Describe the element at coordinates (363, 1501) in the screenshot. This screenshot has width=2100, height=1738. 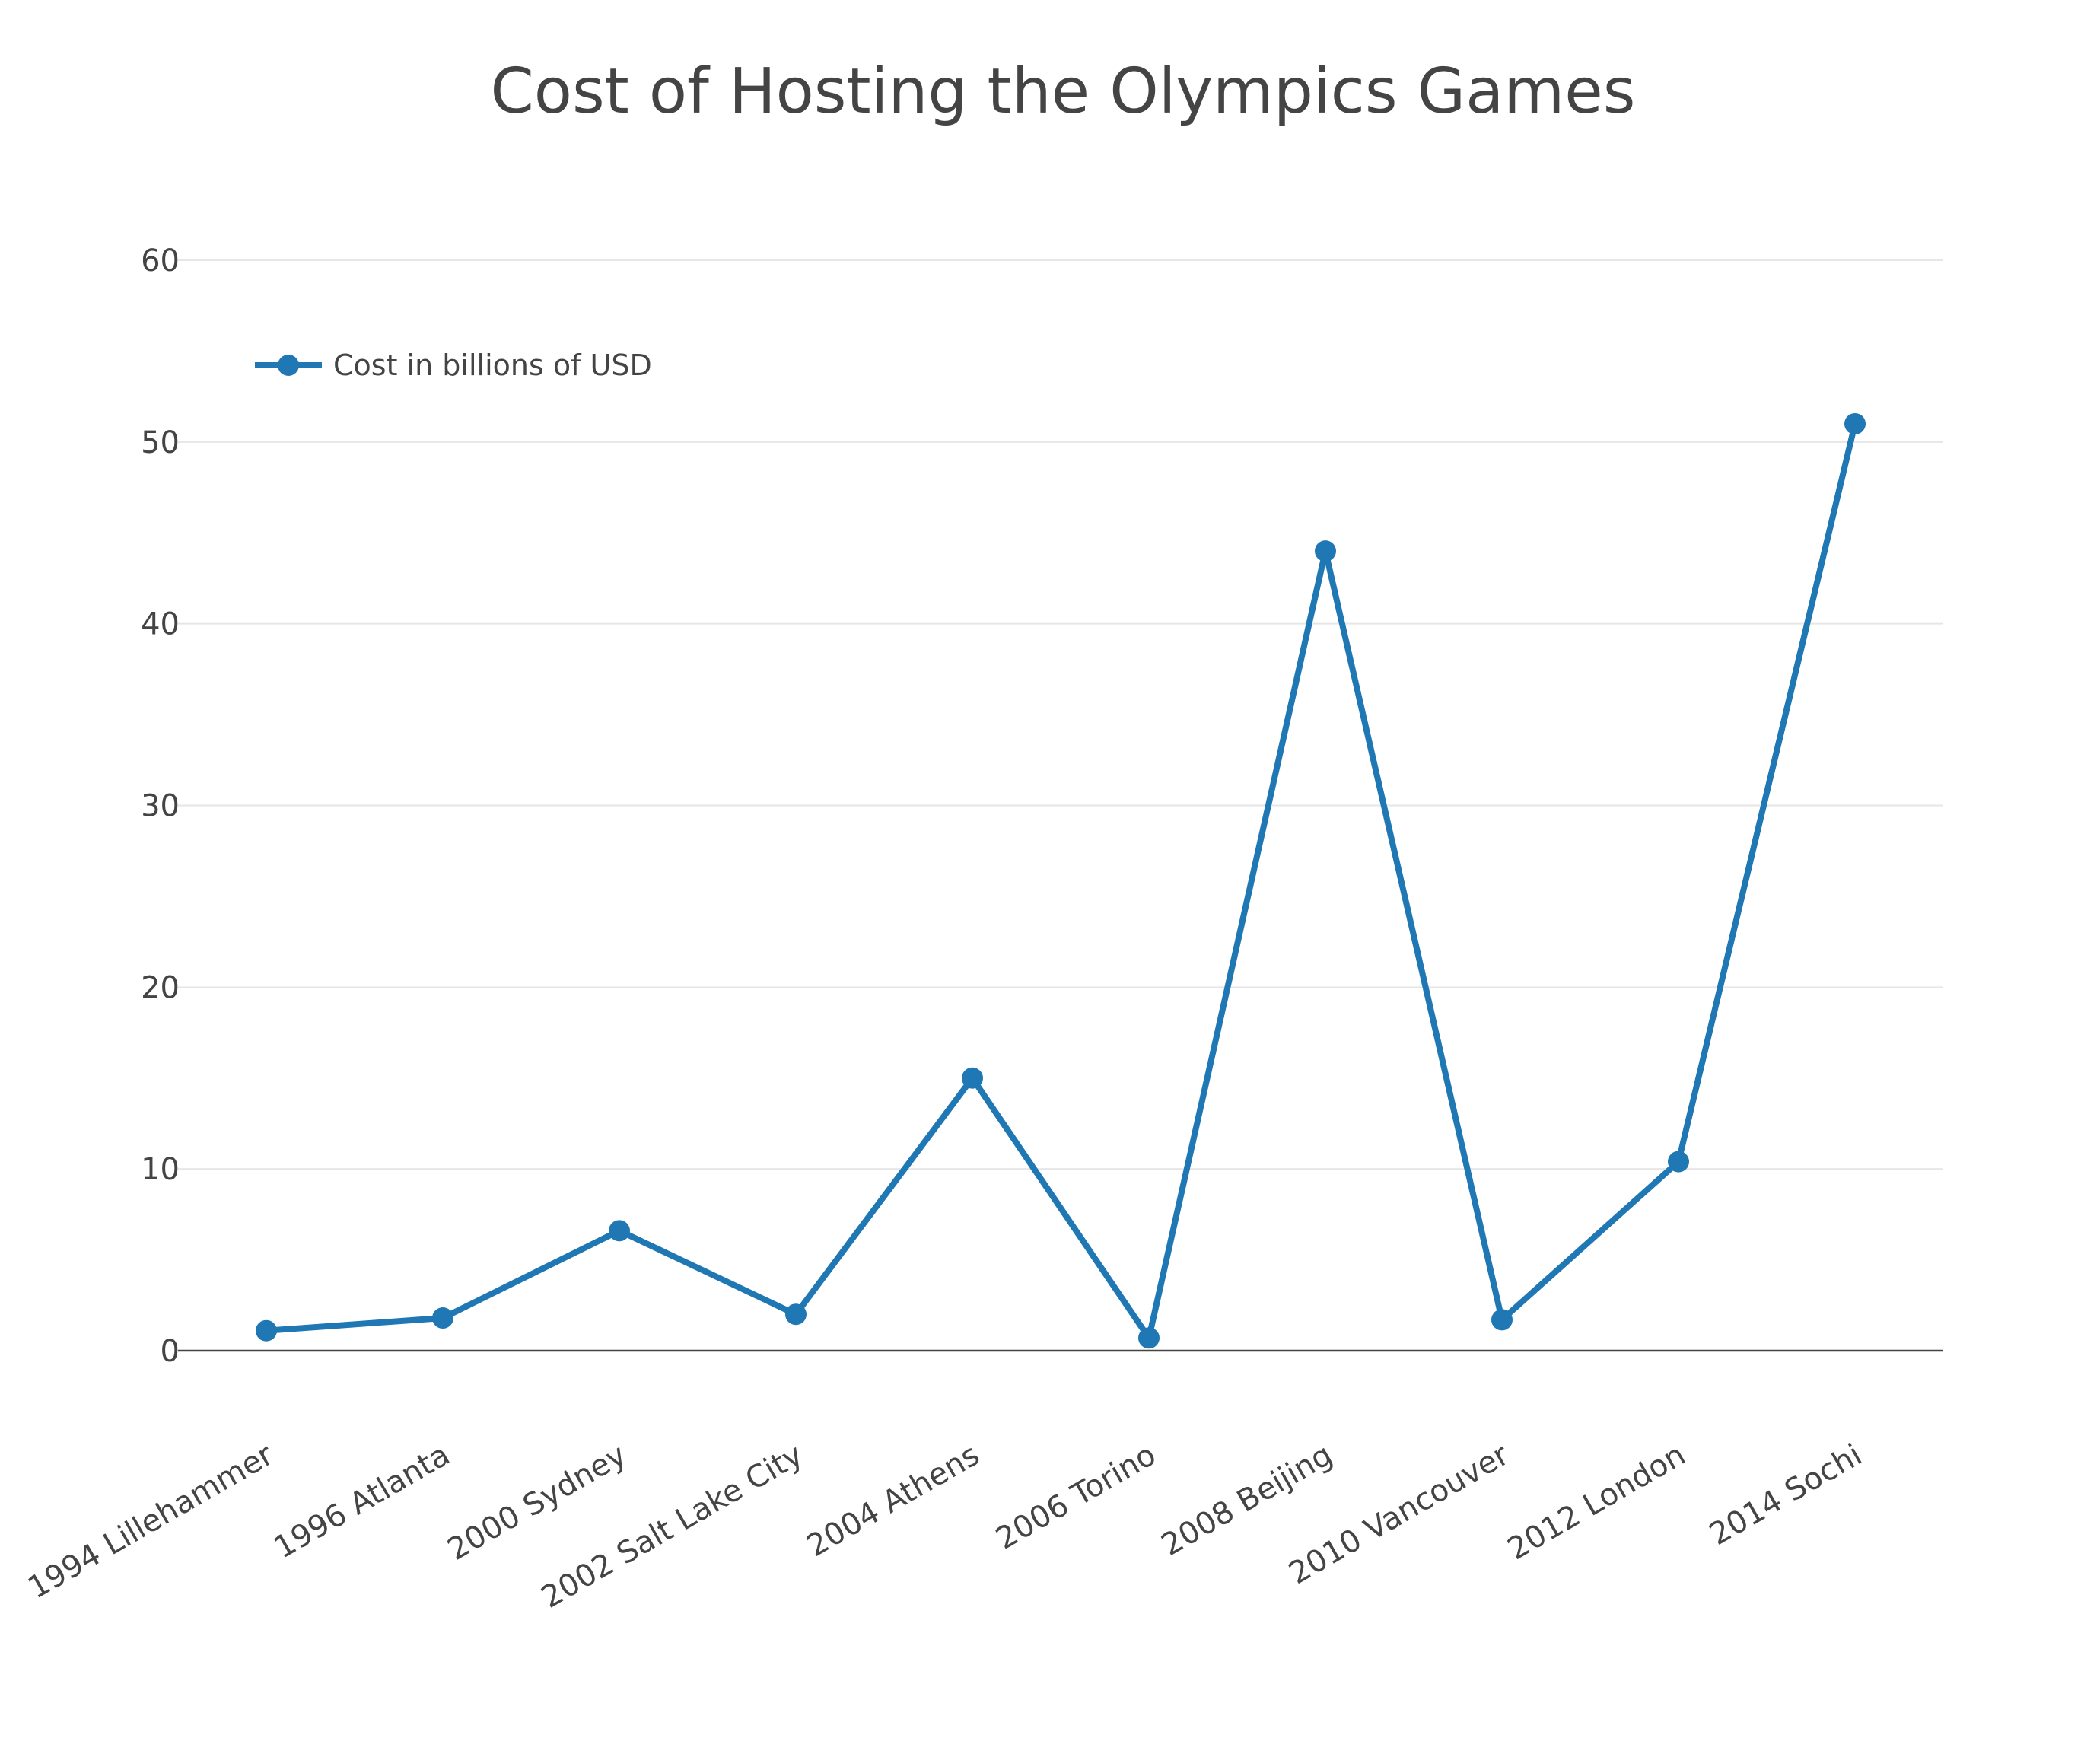
I see `x-tick-label: 1996 Atlanta` at that location.